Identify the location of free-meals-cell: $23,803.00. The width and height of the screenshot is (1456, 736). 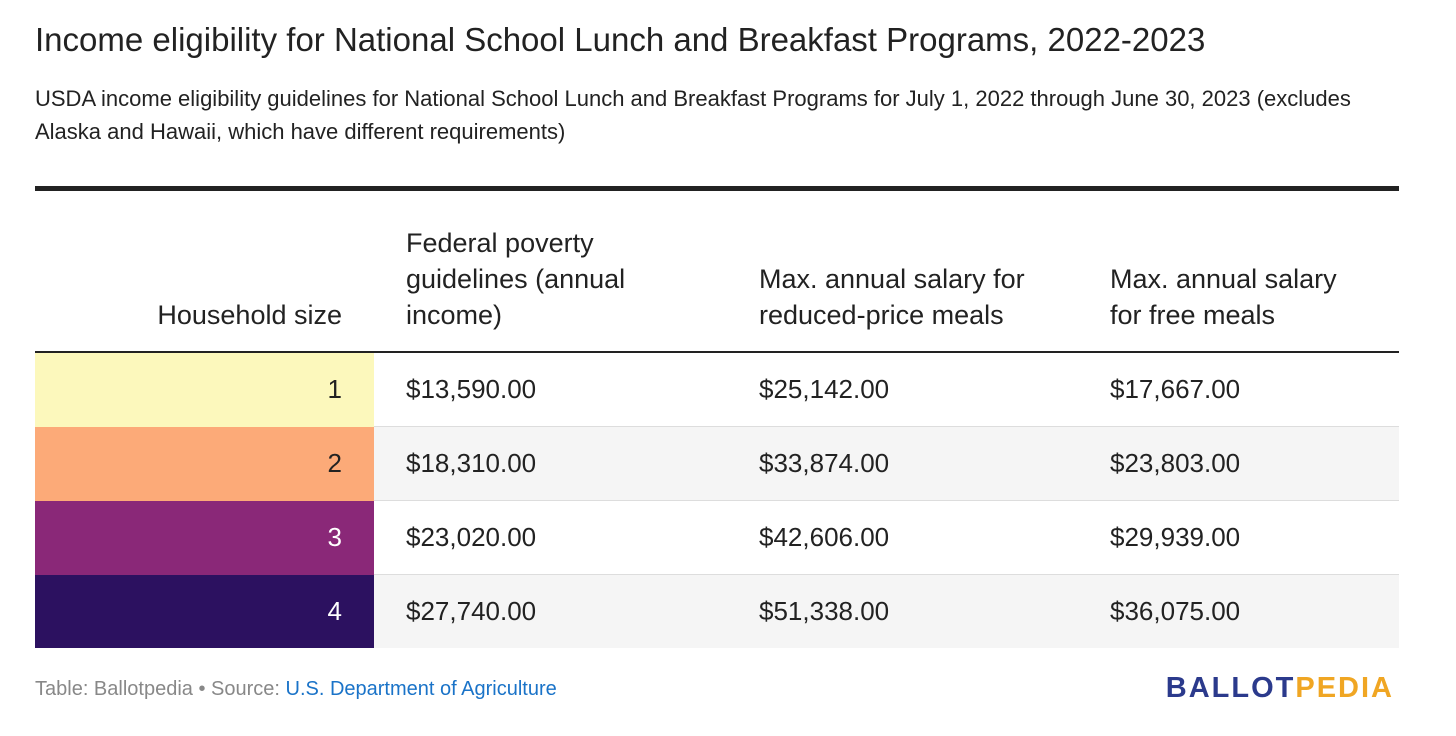
(1238, 463).